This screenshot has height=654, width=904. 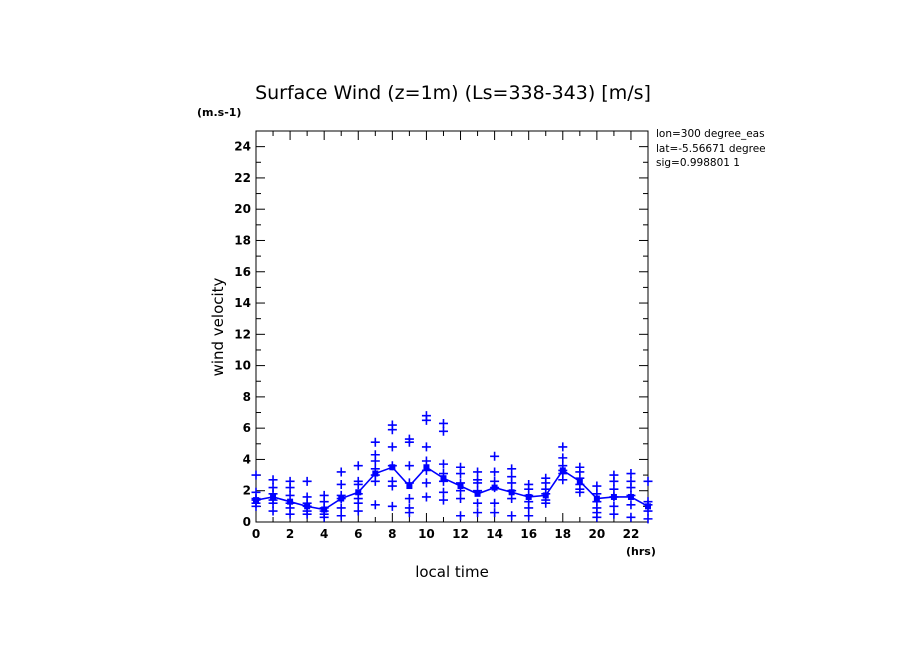 I want to click on y-tick-label: 16, so click(x=242, y=272).